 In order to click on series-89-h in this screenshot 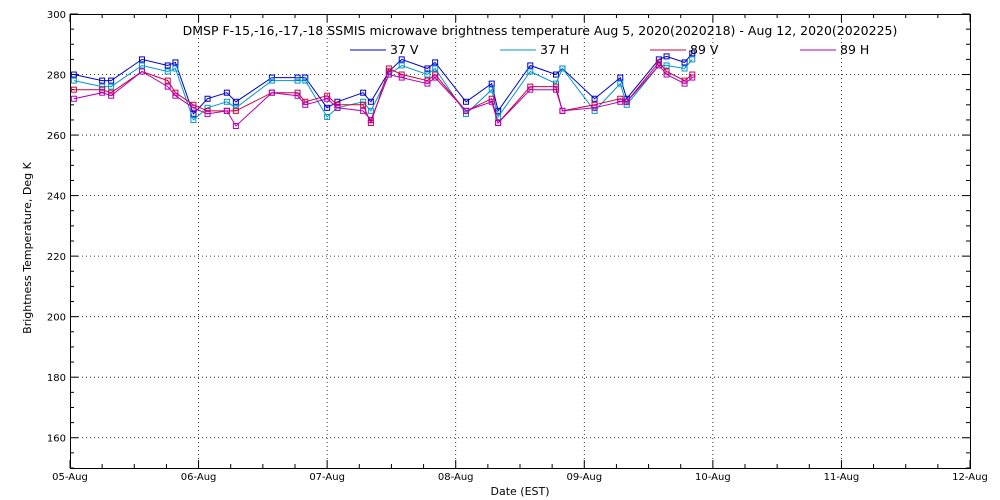, I will do `click(383, 95)`.